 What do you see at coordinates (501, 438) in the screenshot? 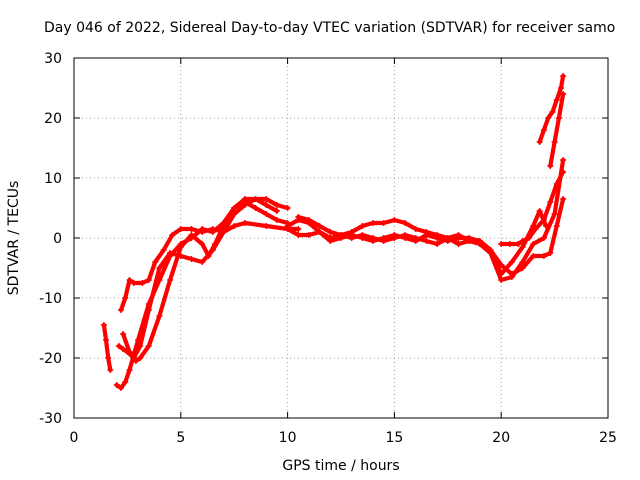
I see `x-tick-label: 20` at bounding box center [501, 438].